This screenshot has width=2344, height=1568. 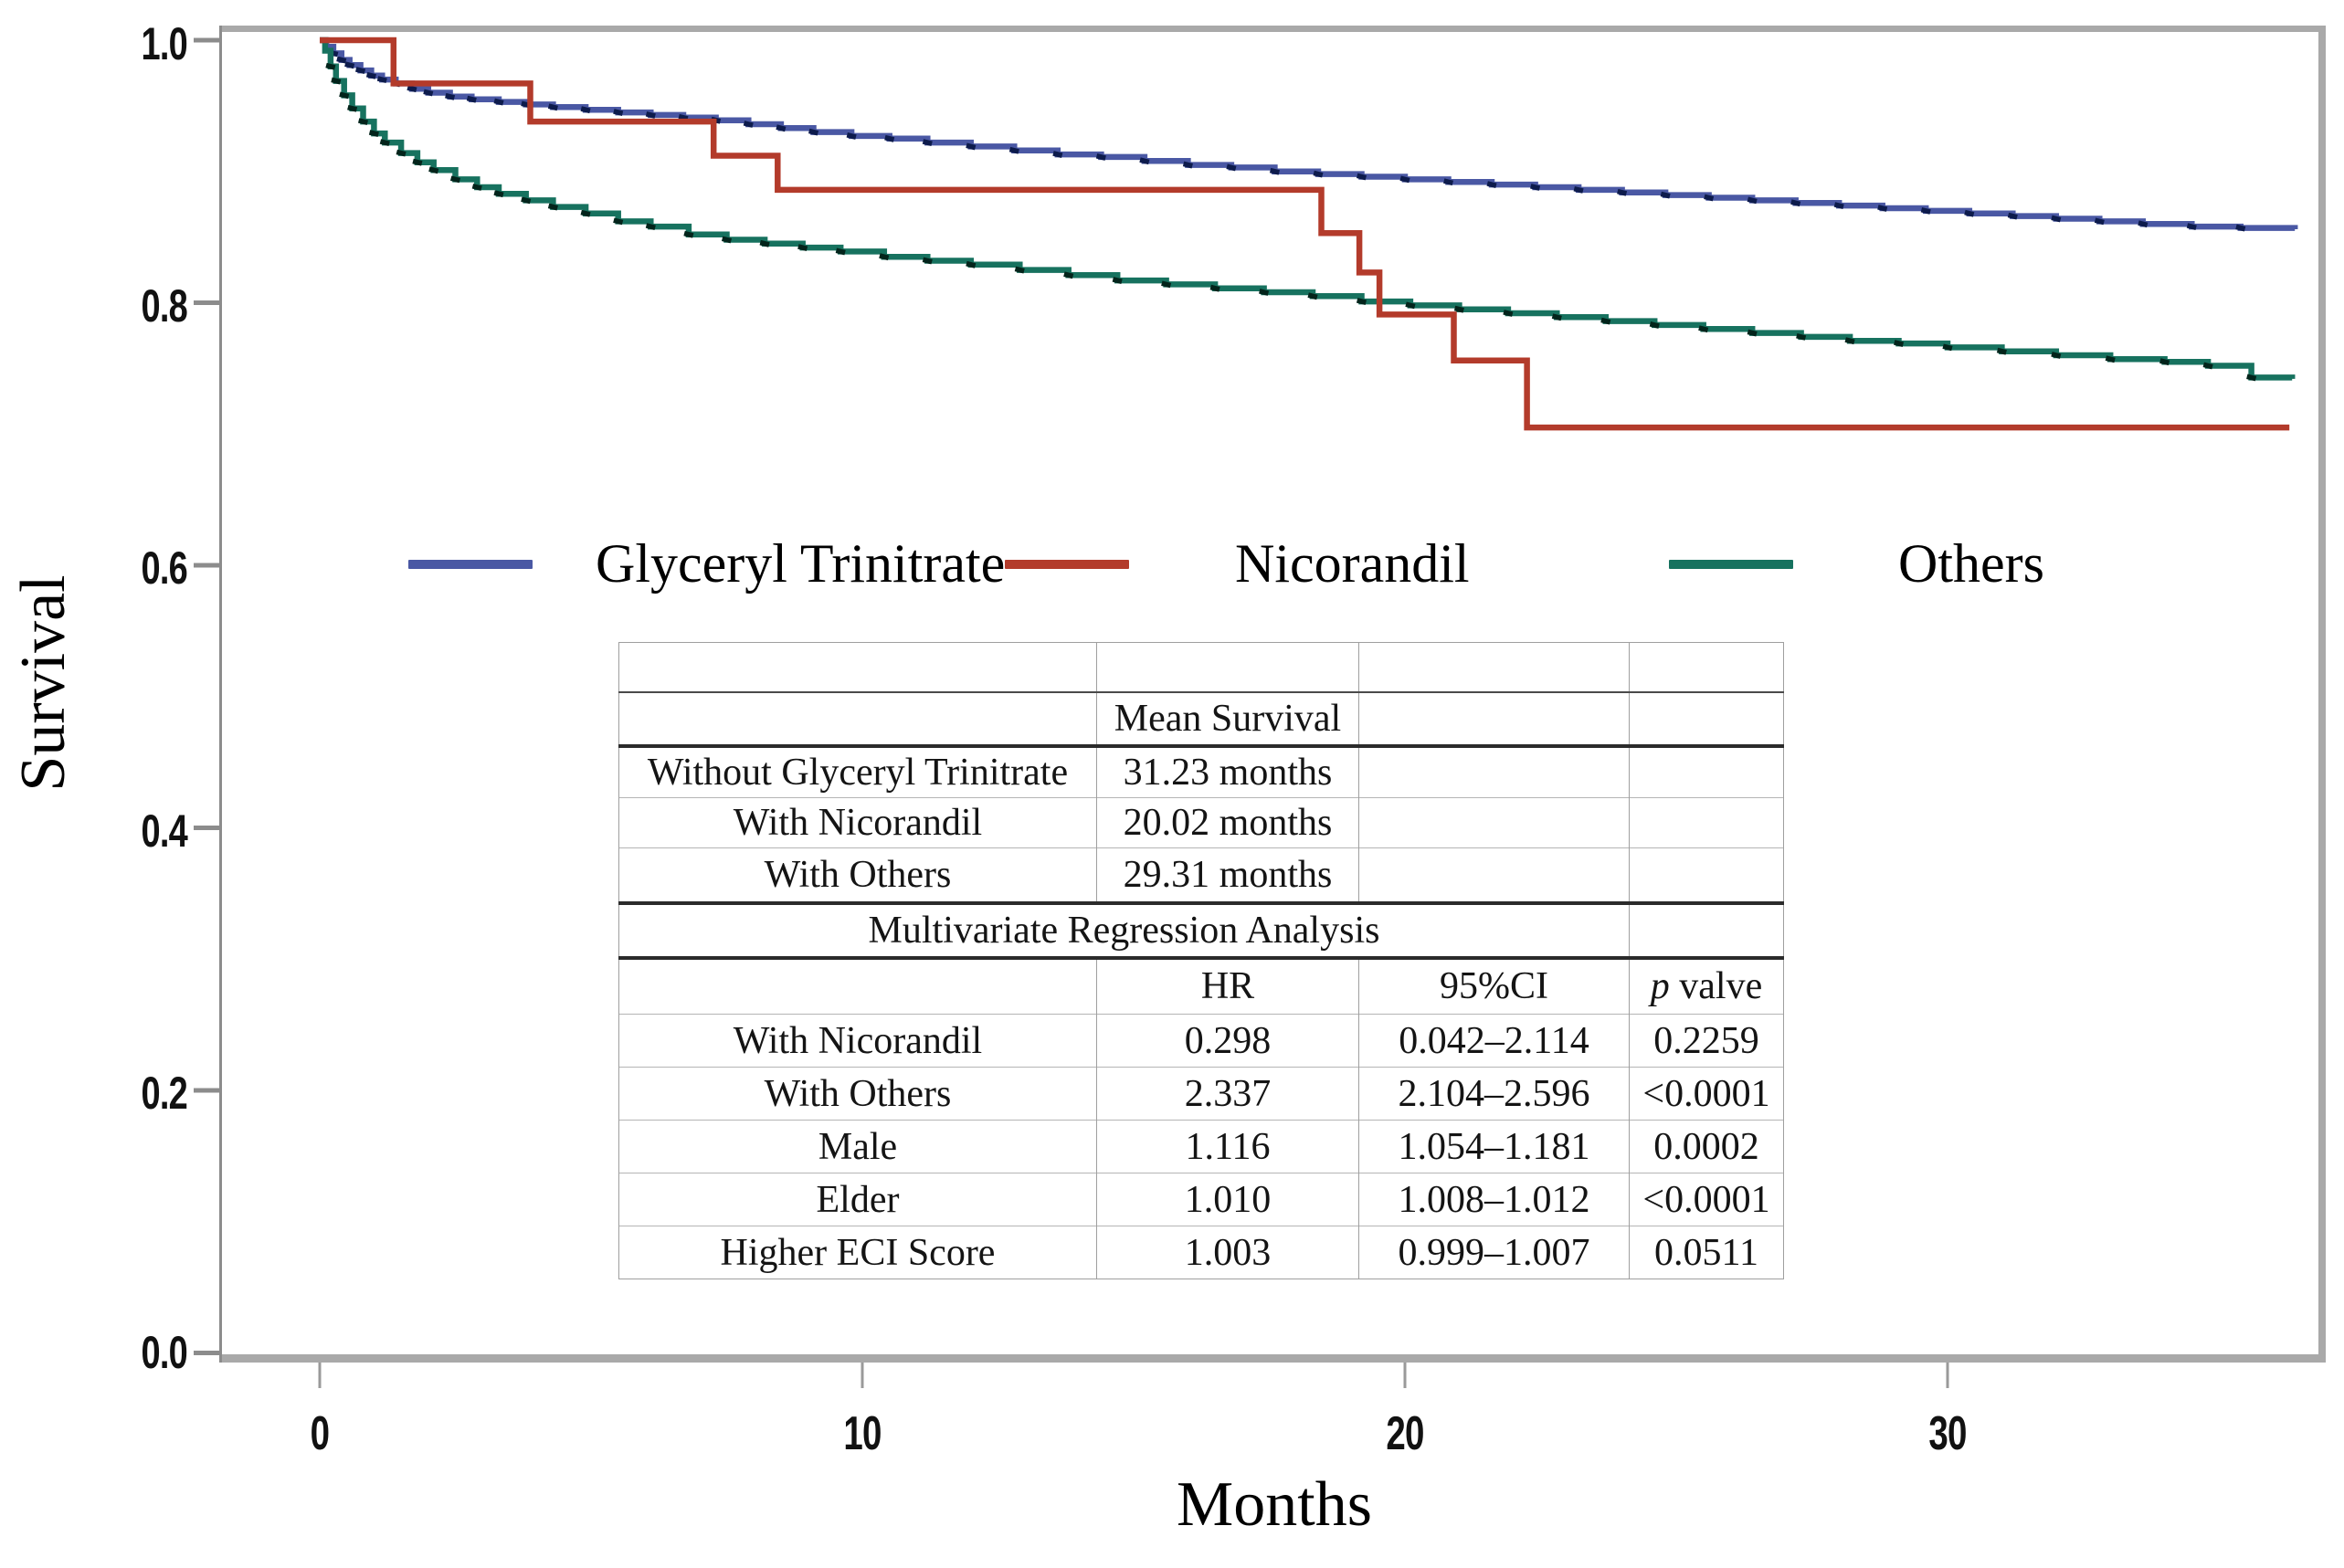 I want to click on row-p: 0.0002, so click(x=1707, y=1146).